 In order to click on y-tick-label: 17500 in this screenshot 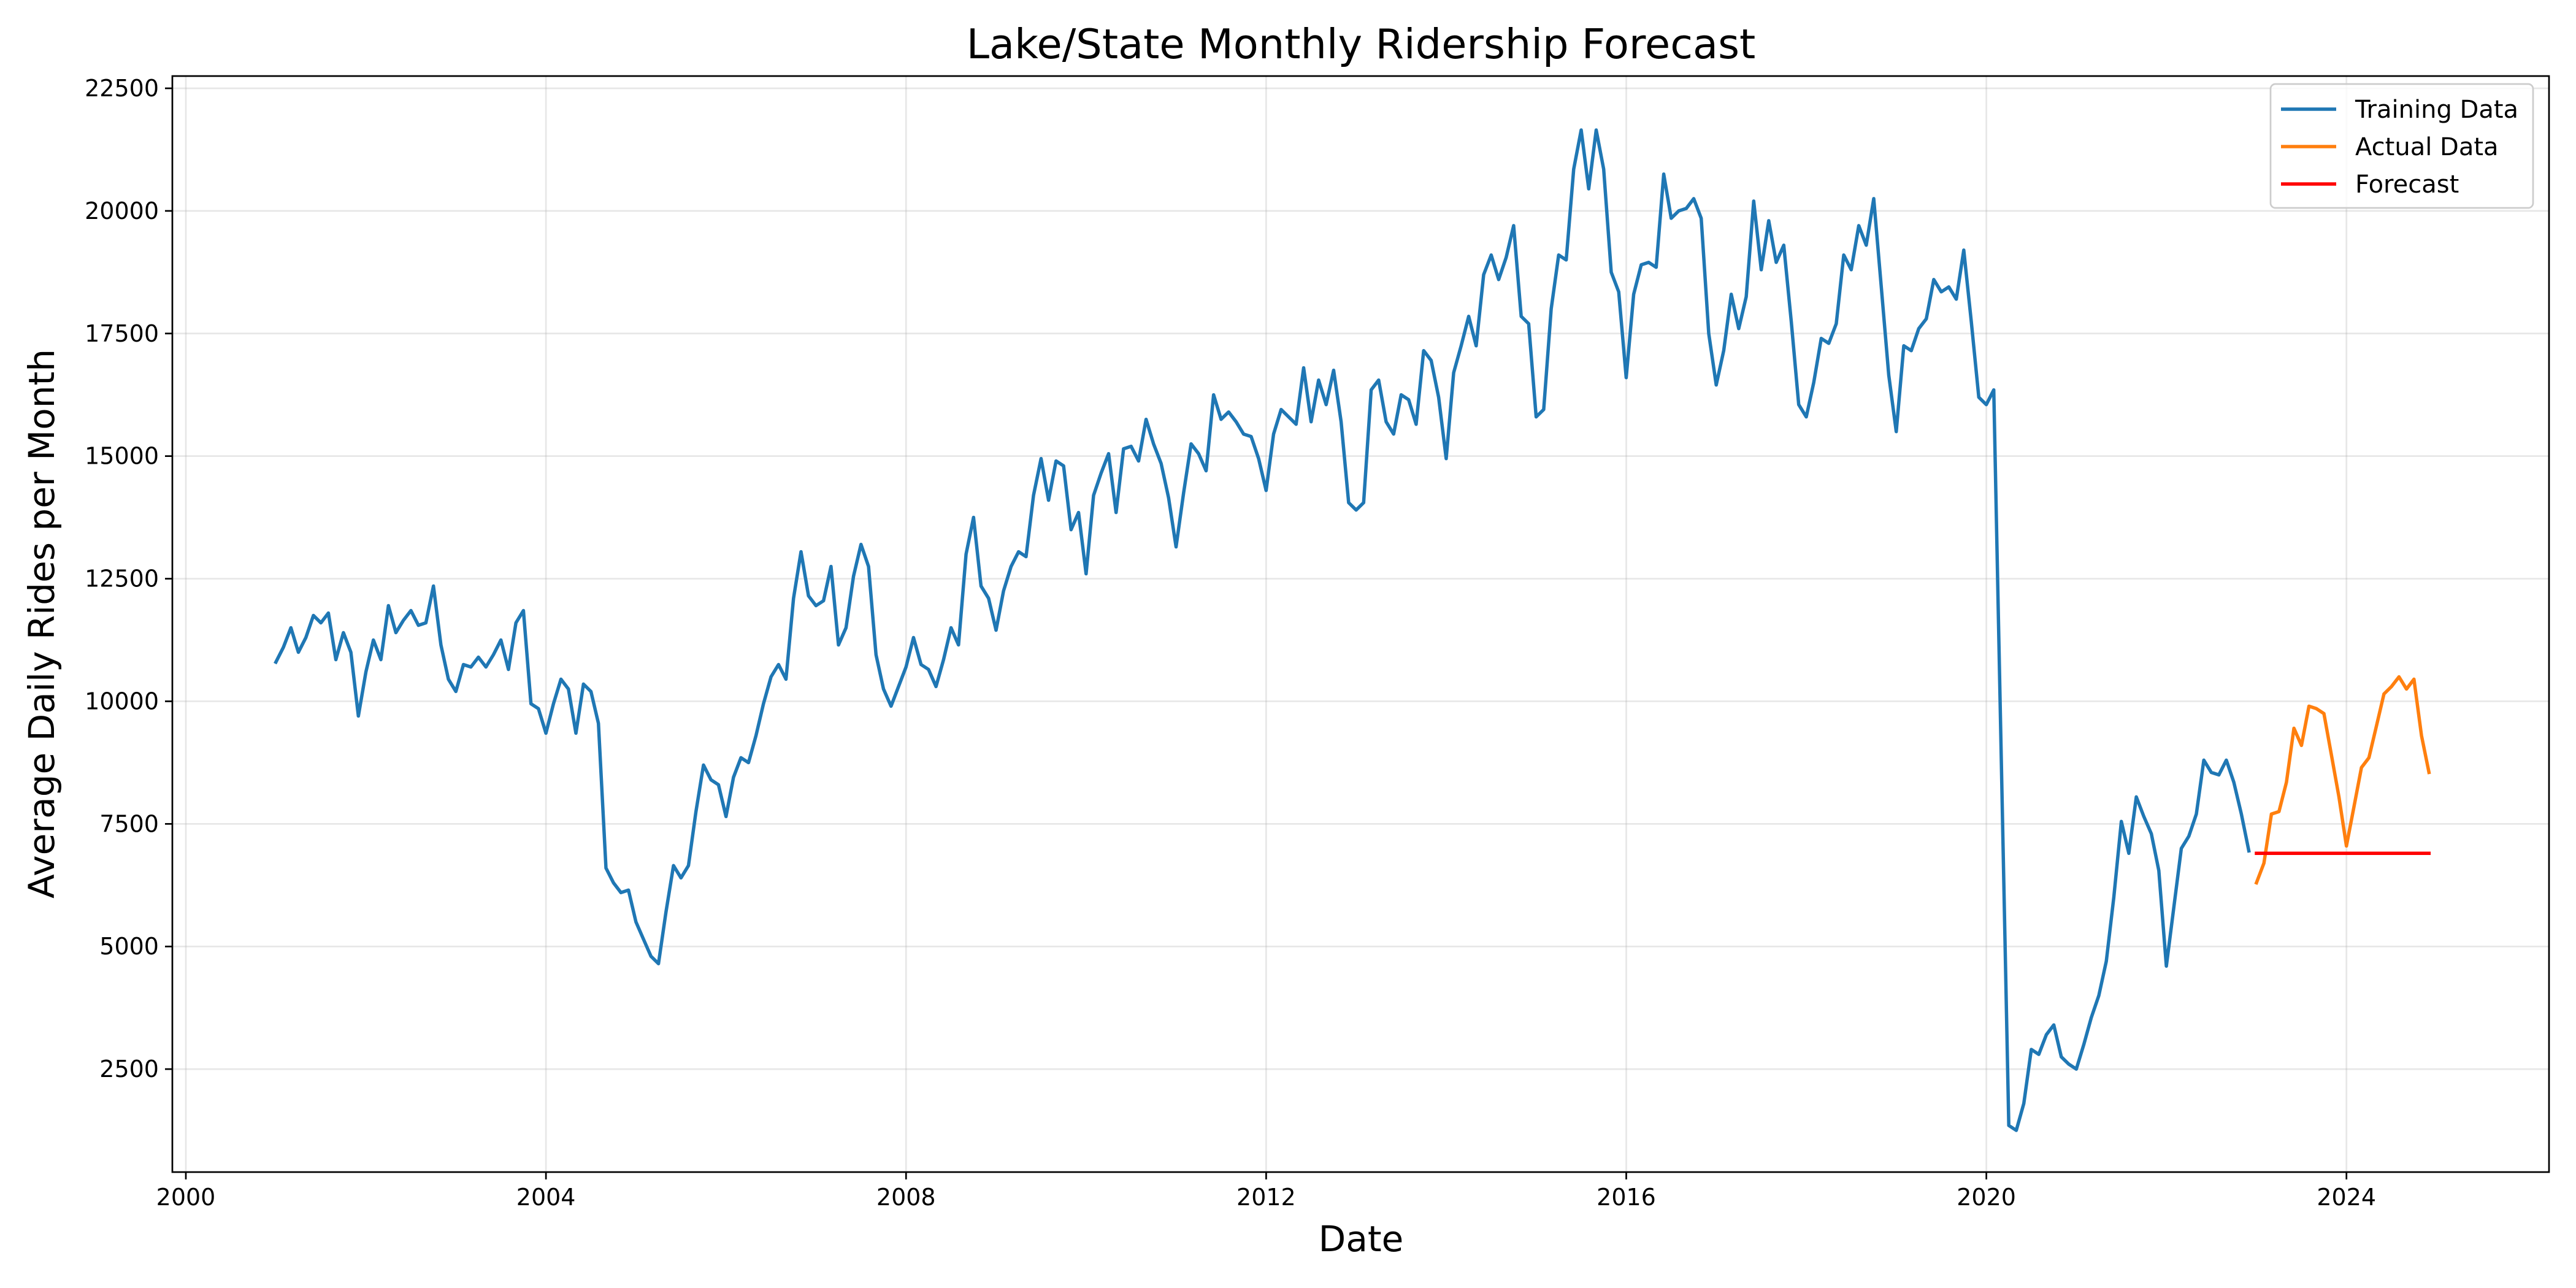, I will do `click(122, 333)`.